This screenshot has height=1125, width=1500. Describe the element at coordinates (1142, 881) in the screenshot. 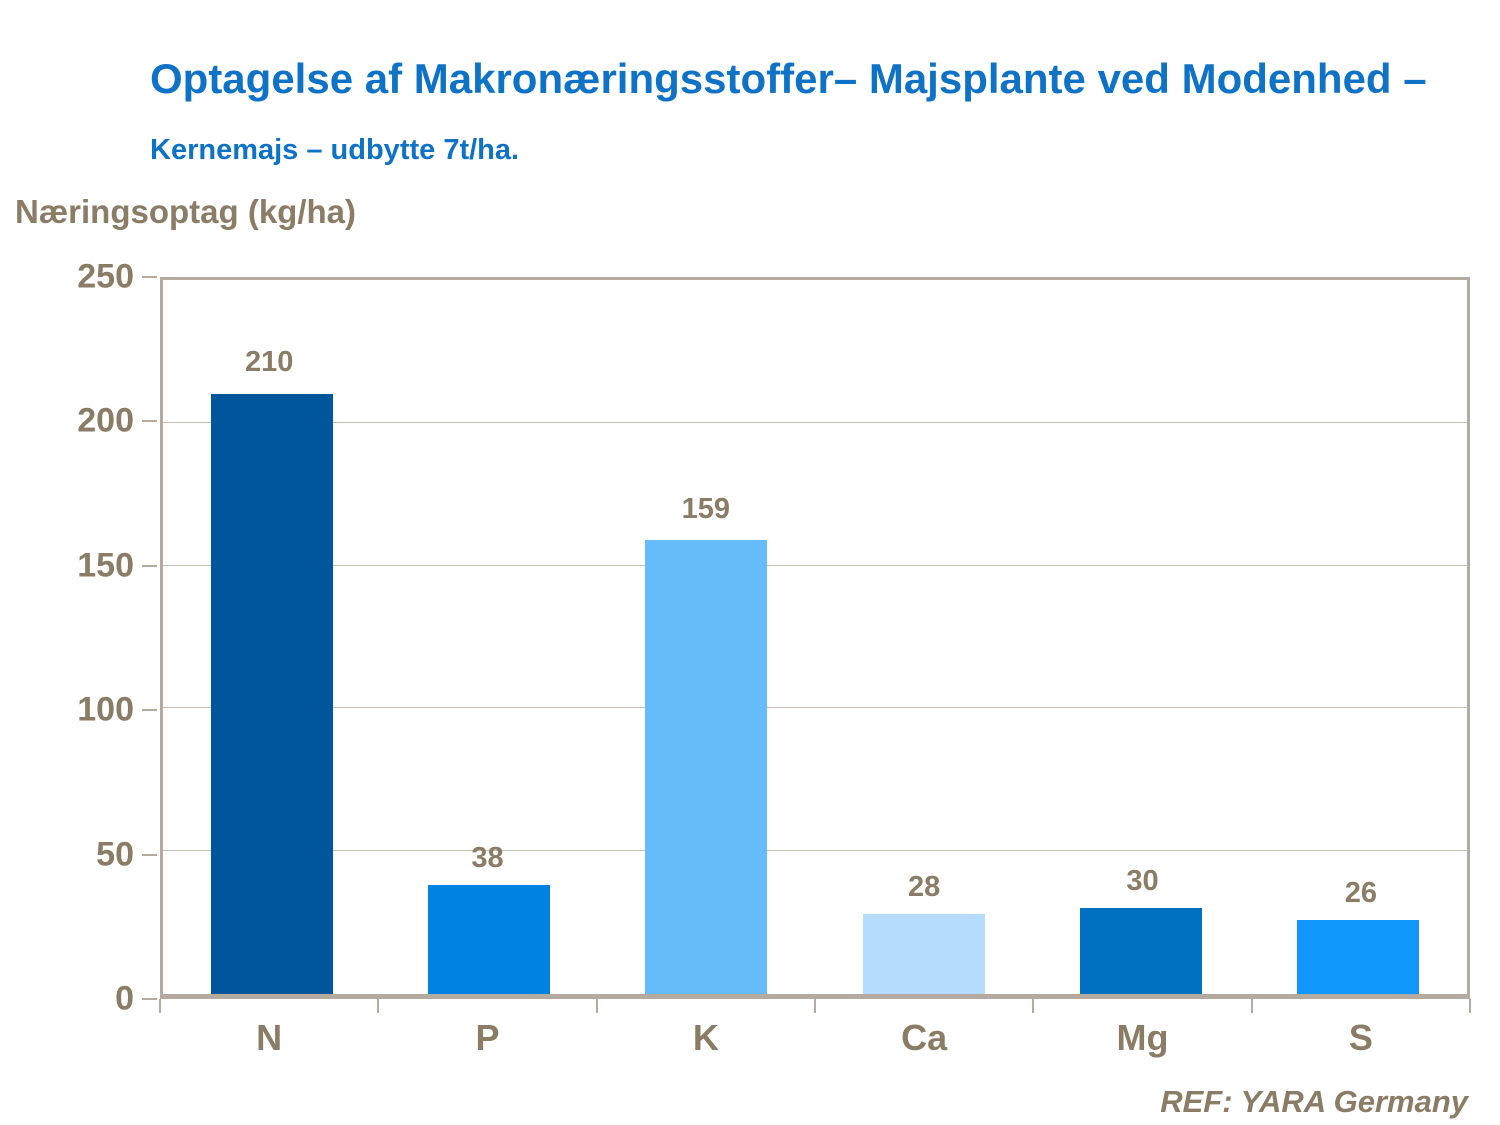

I see `value-label-Mg: 30` at that location.